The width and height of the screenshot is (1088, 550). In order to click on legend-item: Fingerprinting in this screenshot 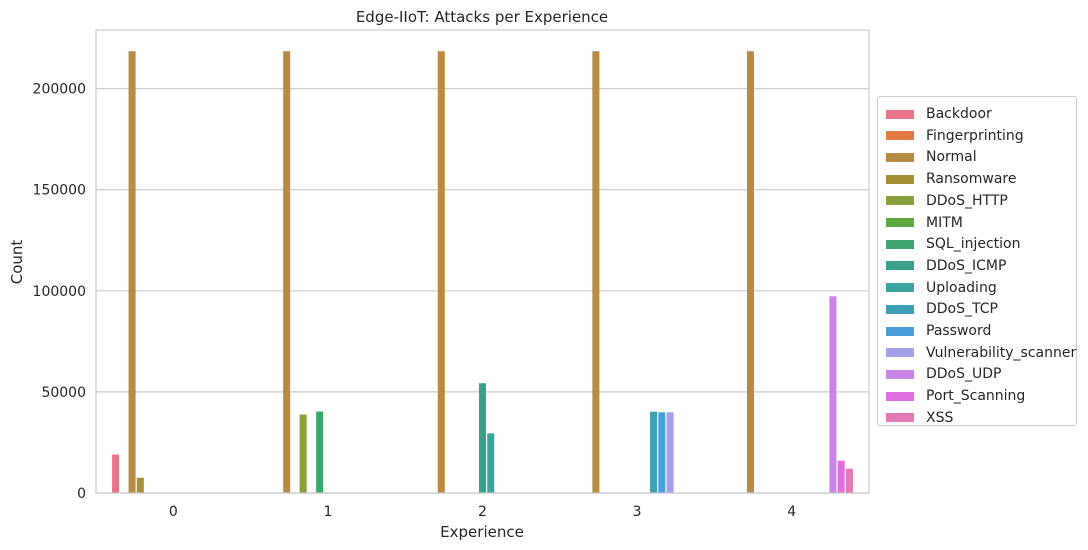, I will do `click(955, 136)`.